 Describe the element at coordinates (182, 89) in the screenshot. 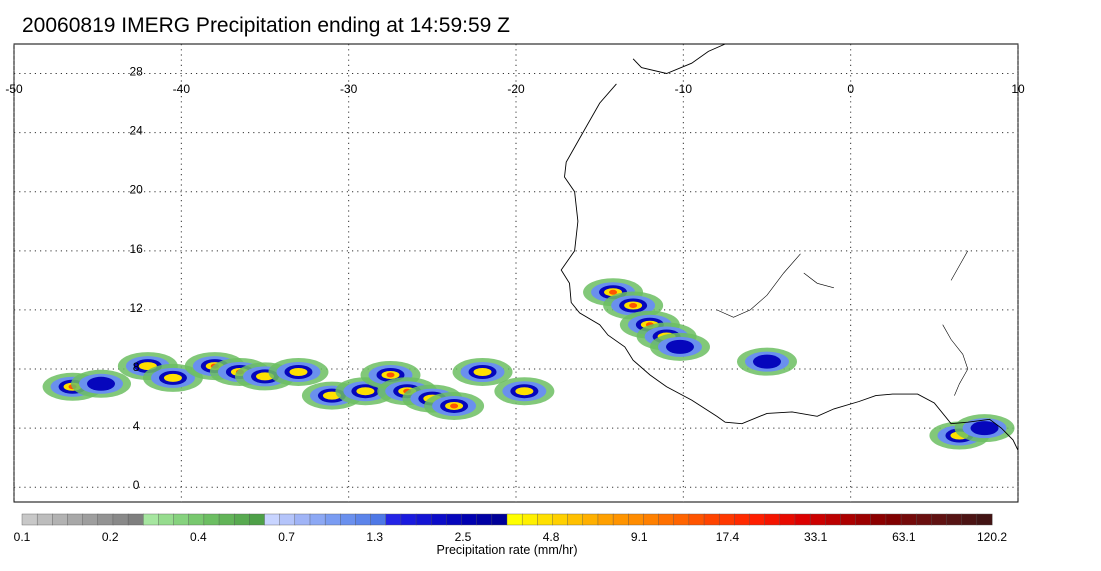

I see `lon-tick-label: -40` at that location.